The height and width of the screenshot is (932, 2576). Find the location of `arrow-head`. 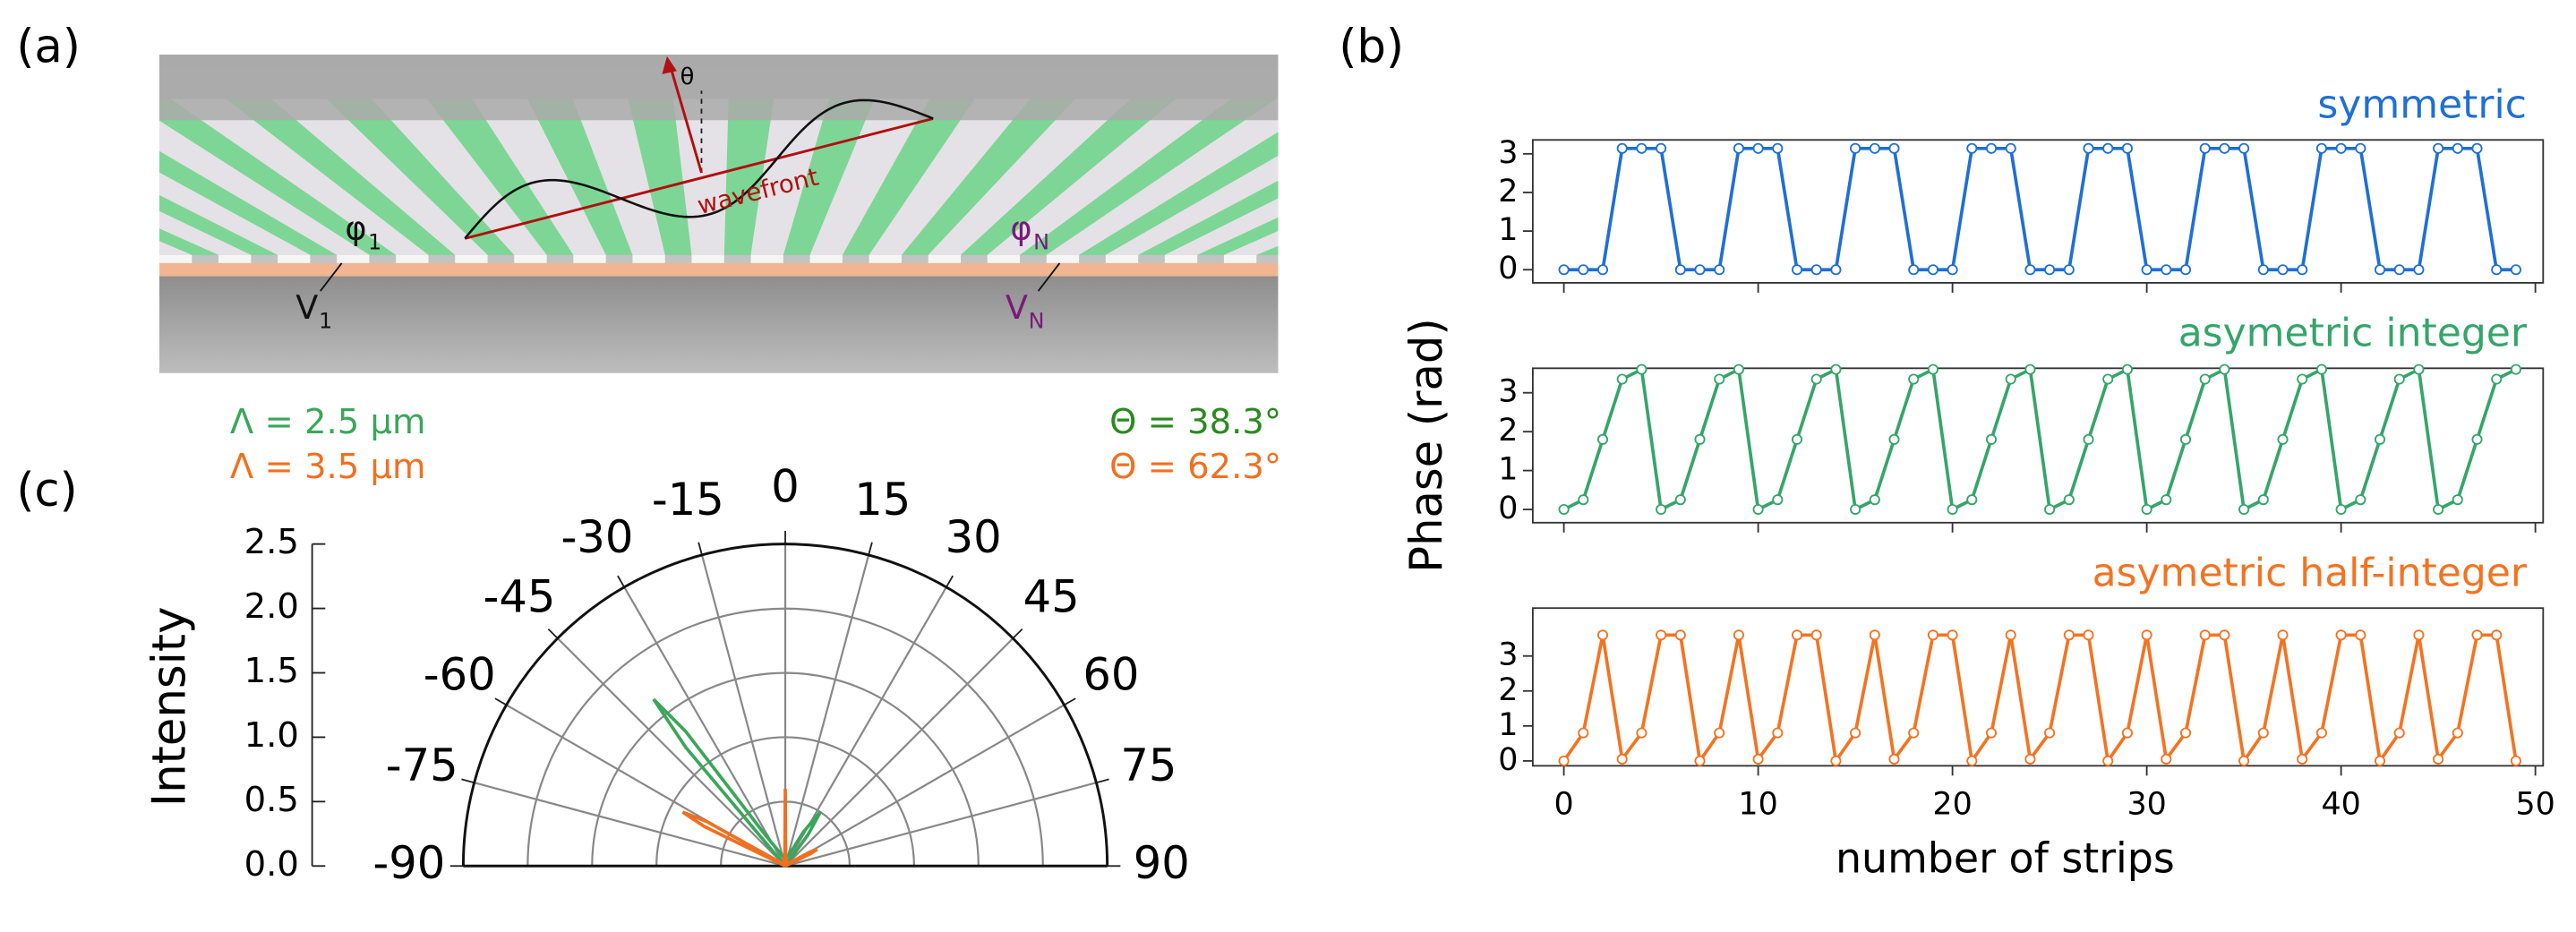

arrow-head is located at coordinates (669, 65).